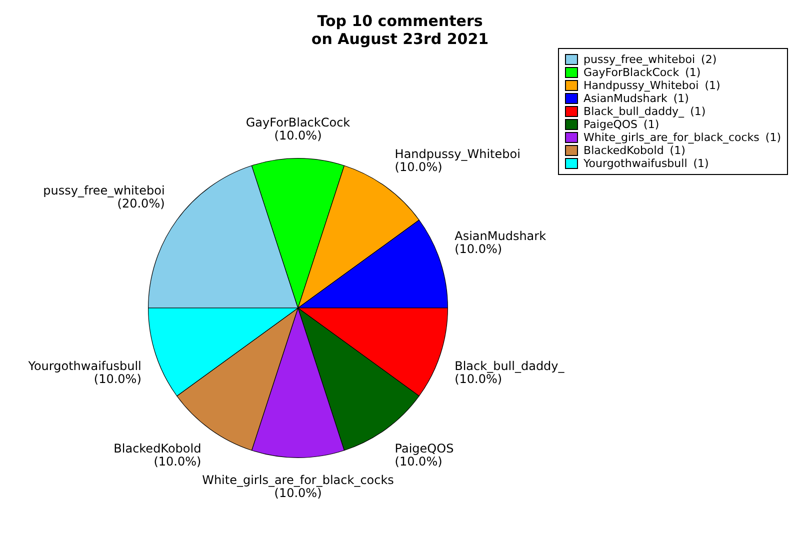 This screenshot has width=800, height=540. I want to click on slice-label: Yourgothwaifusbull, so click(84, 366).